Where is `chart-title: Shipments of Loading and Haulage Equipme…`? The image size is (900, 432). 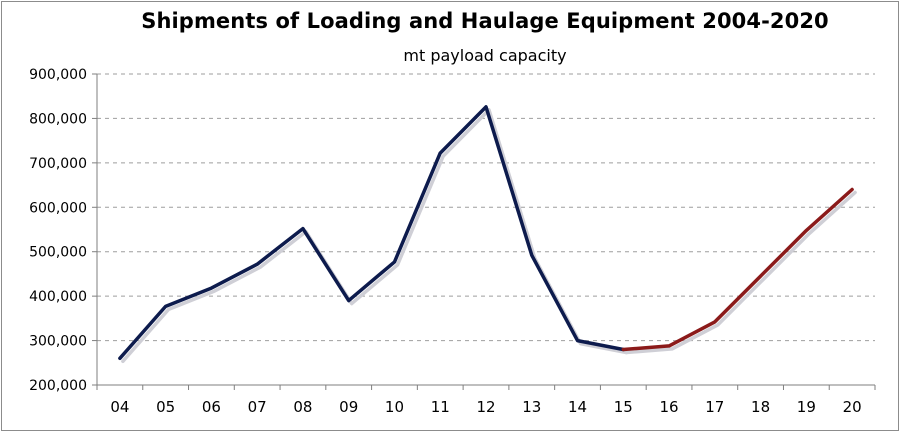
chart-title: Shipments of Loading and Haulage Equipme… is located at coordinates (485, 21).